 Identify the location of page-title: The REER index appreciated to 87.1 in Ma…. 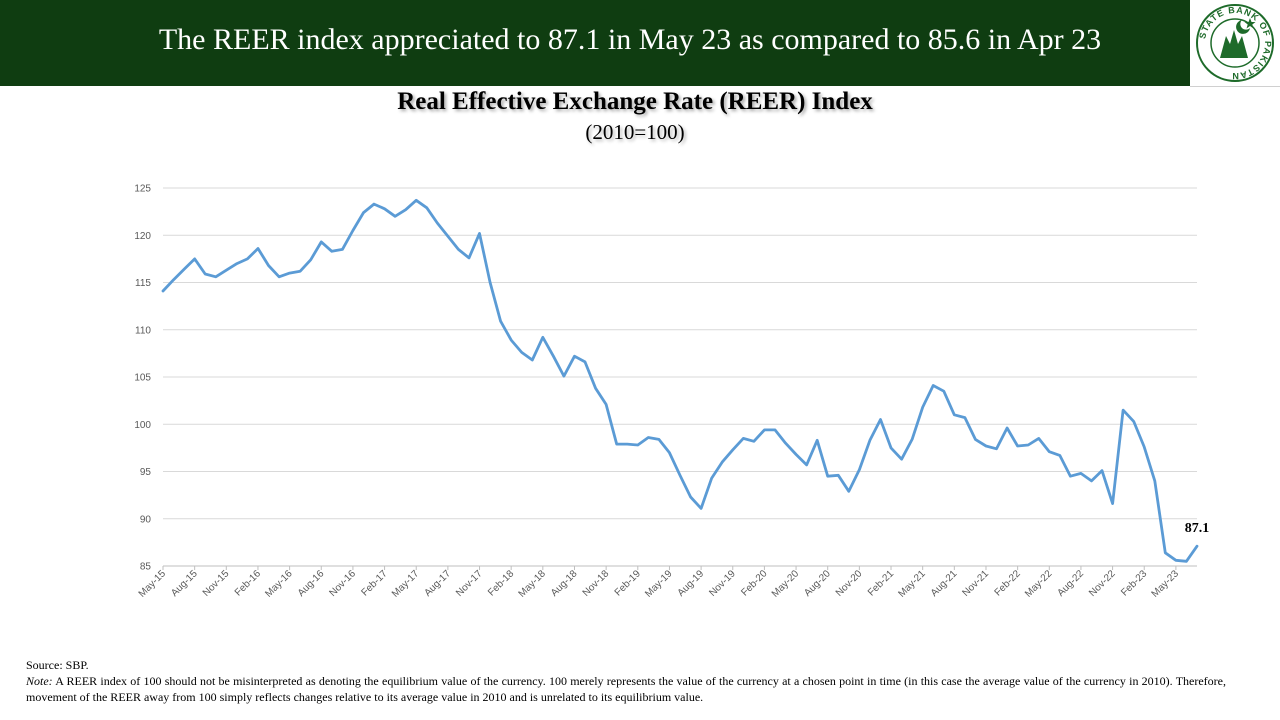
(630, 39).